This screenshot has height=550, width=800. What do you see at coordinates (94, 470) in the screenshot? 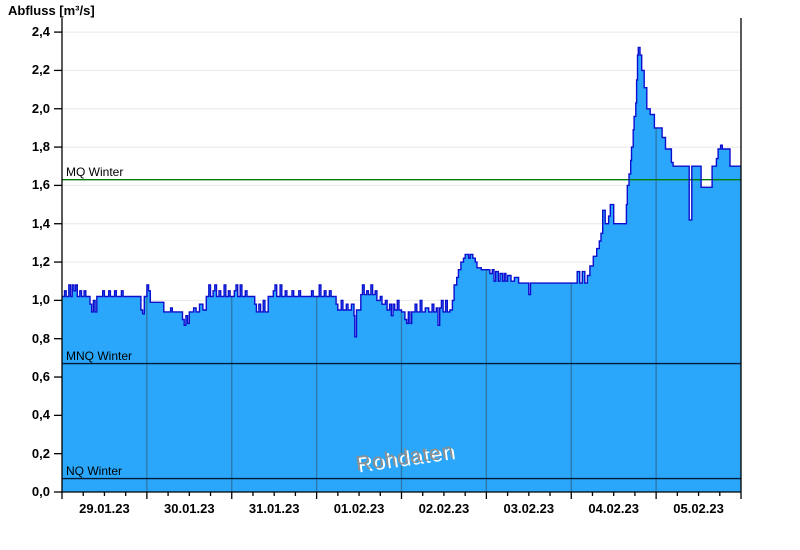
I see `reference-line-label: NQ Winter` at bounding box center [94, 470].